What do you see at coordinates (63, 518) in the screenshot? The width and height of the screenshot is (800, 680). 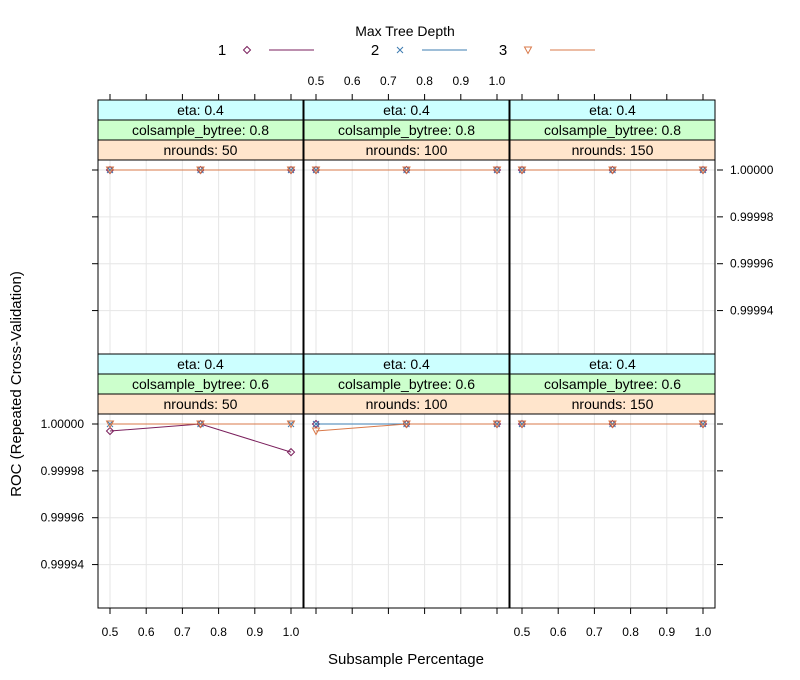 I see `y-tick-label: 0.99996` at bounding box center [63, 518].